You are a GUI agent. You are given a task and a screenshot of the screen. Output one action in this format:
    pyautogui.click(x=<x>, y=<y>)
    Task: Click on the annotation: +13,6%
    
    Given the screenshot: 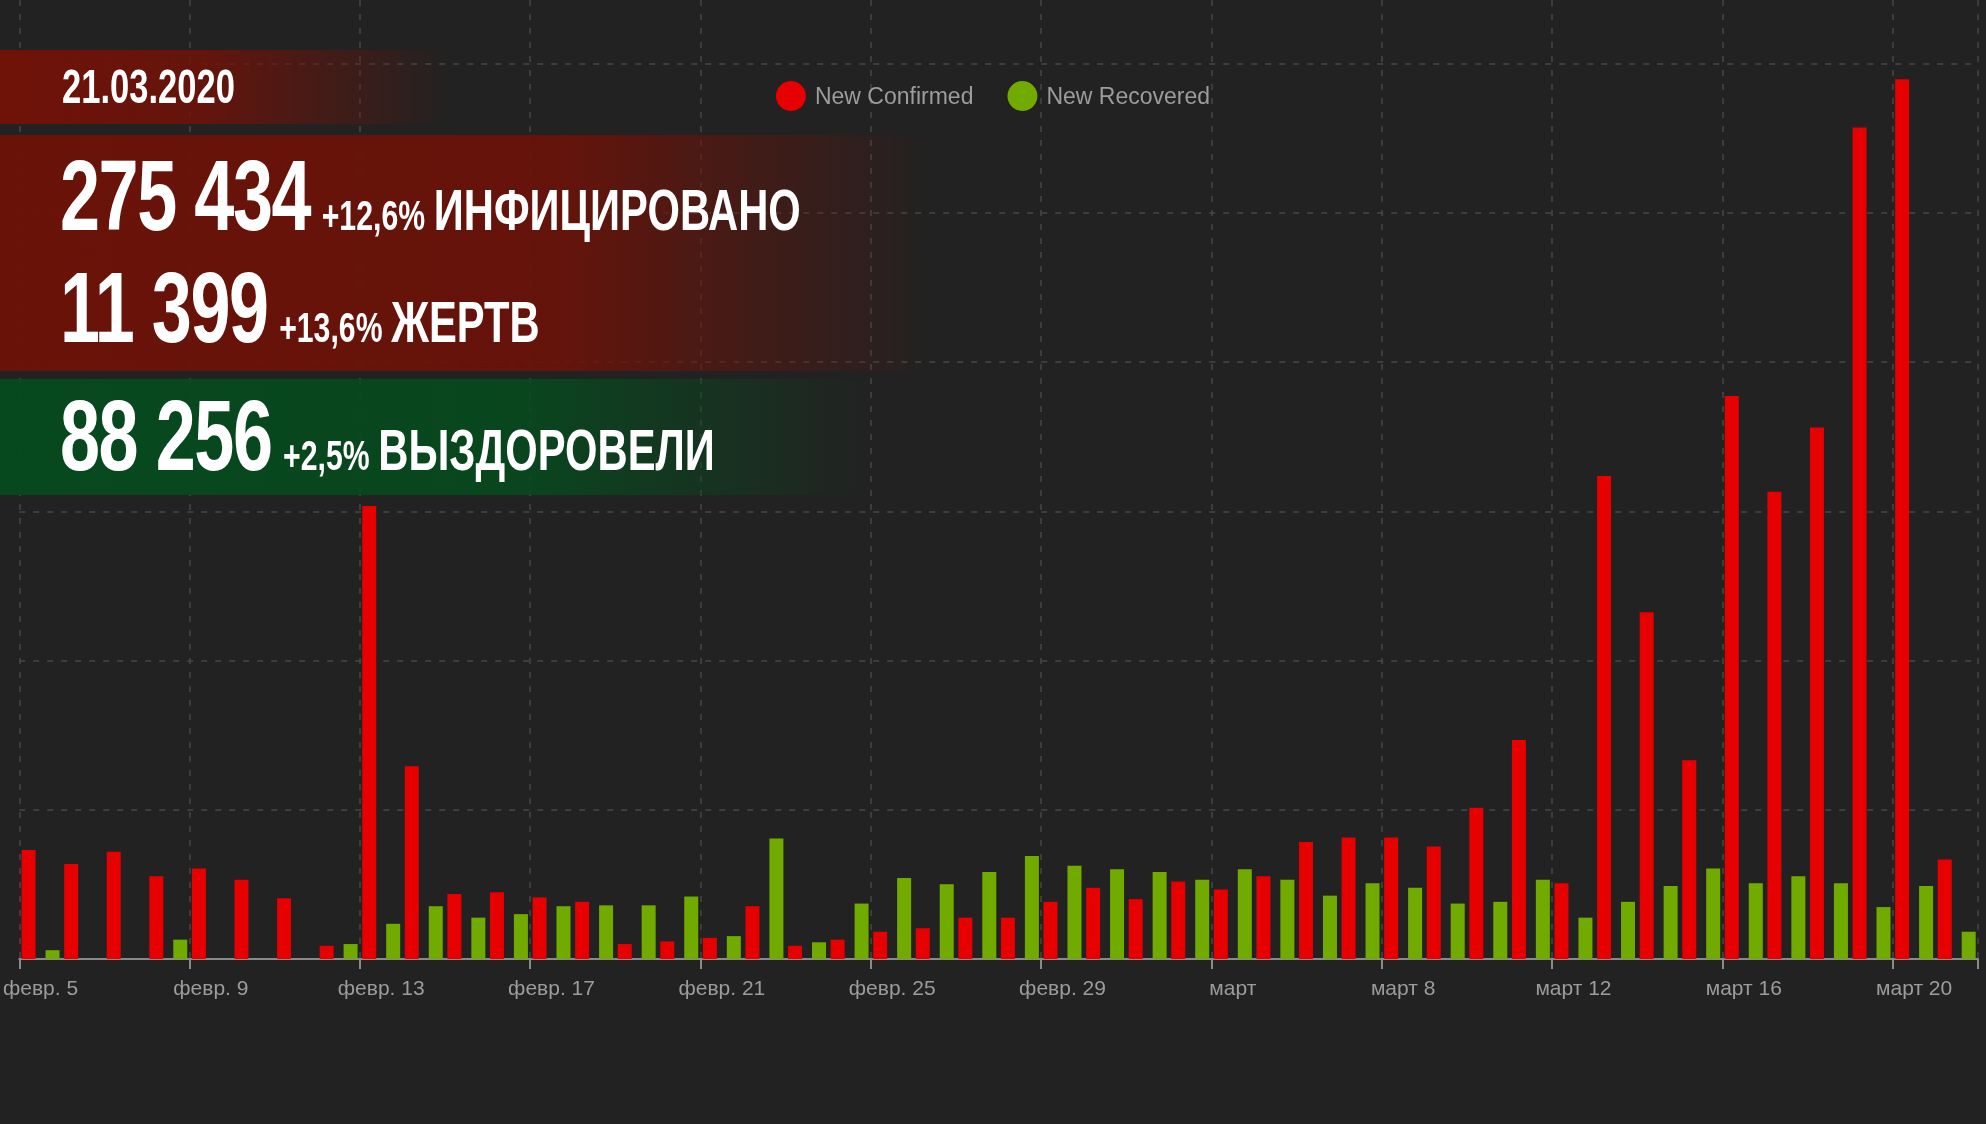 What is the action you would take?
    pyautogui.click(x=331, y=327)
    